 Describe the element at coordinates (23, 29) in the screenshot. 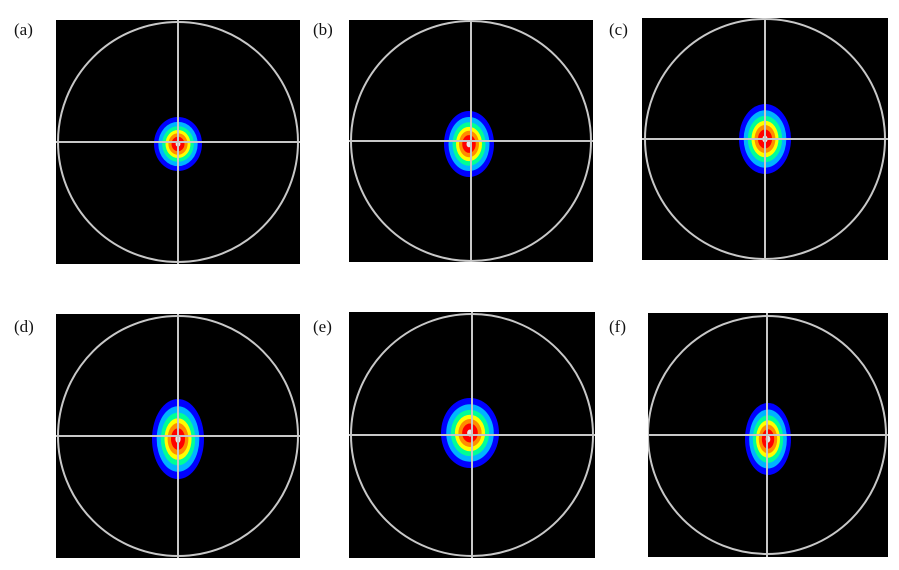

I see `panel-label-a: (a)` at that location.